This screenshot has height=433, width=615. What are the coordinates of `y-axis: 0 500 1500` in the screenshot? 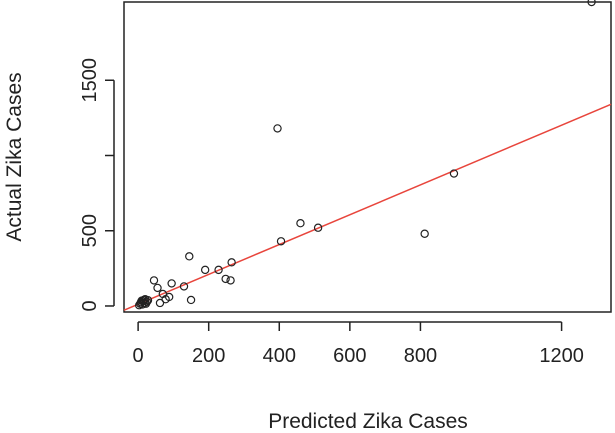 It's located at (97, 185).